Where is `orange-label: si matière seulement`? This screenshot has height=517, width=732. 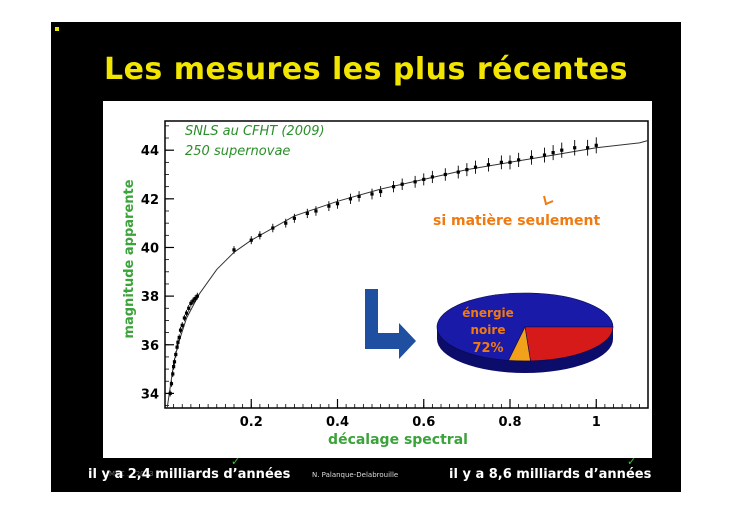
orange-label: si matière seulement is located at coordinates (516, 221).